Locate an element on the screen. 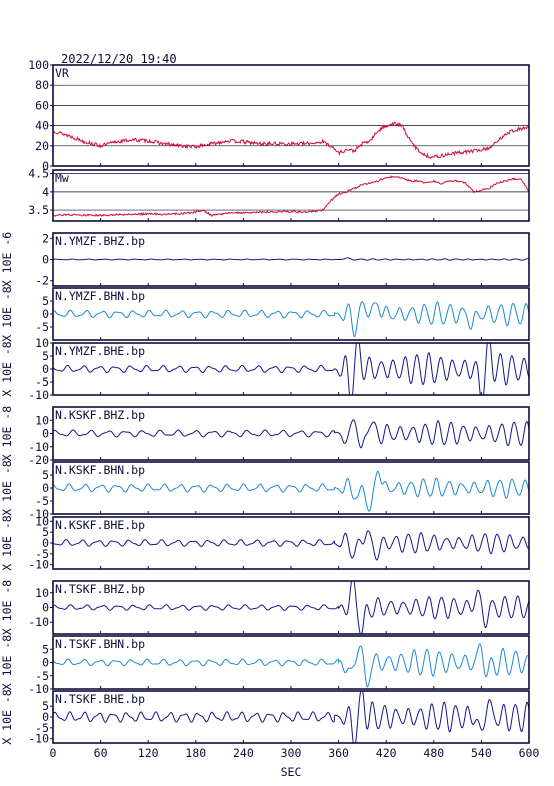 Image resolution: width=554 pixels, height=786 pixels. y-tick-label: 3.5 is located at coordinates (38, 210).